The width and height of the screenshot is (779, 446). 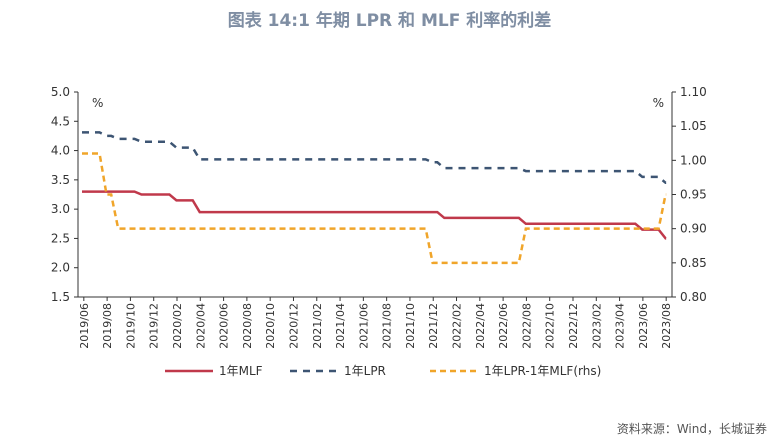 What do you see at coordinates (550, 326) in the screenshot?
I see `x-tick-label: 2022/10` at bounding box center [550, 326].